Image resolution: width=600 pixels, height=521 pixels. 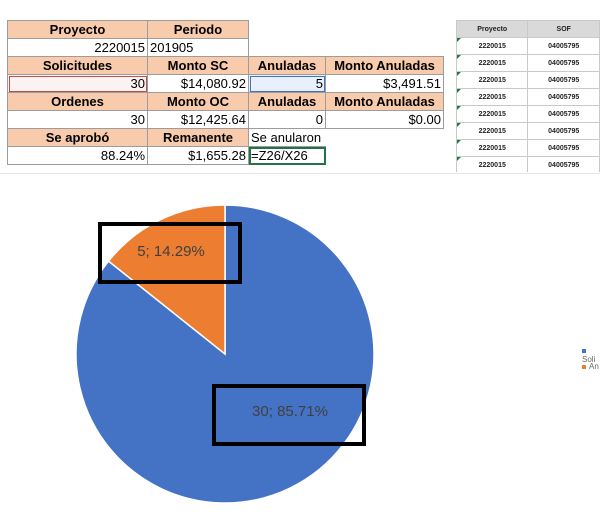 I want to click on side-header-proyecto: Proyecto, so click(x=492, y=29).